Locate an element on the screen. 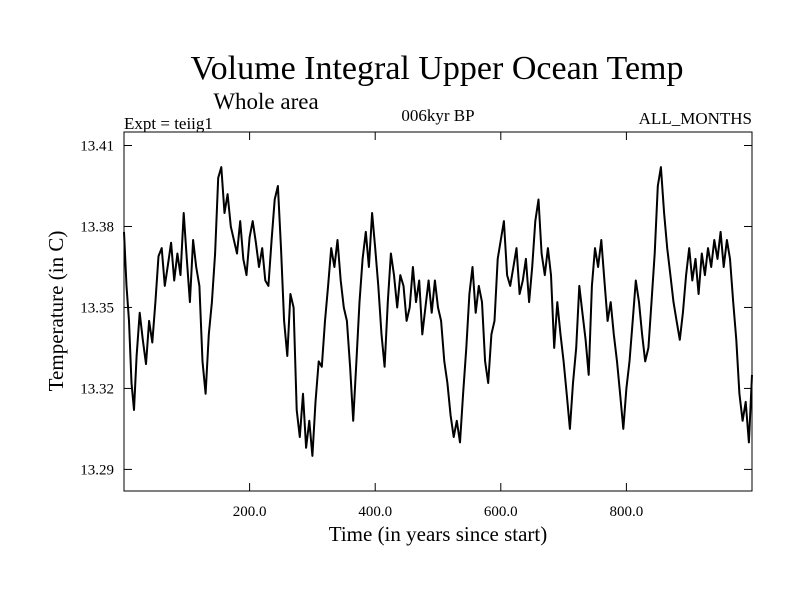 Image resolution: width=800 pixels, height=600 pixels. y-tick-label: 13.32 is located at coordinates (97, 389).